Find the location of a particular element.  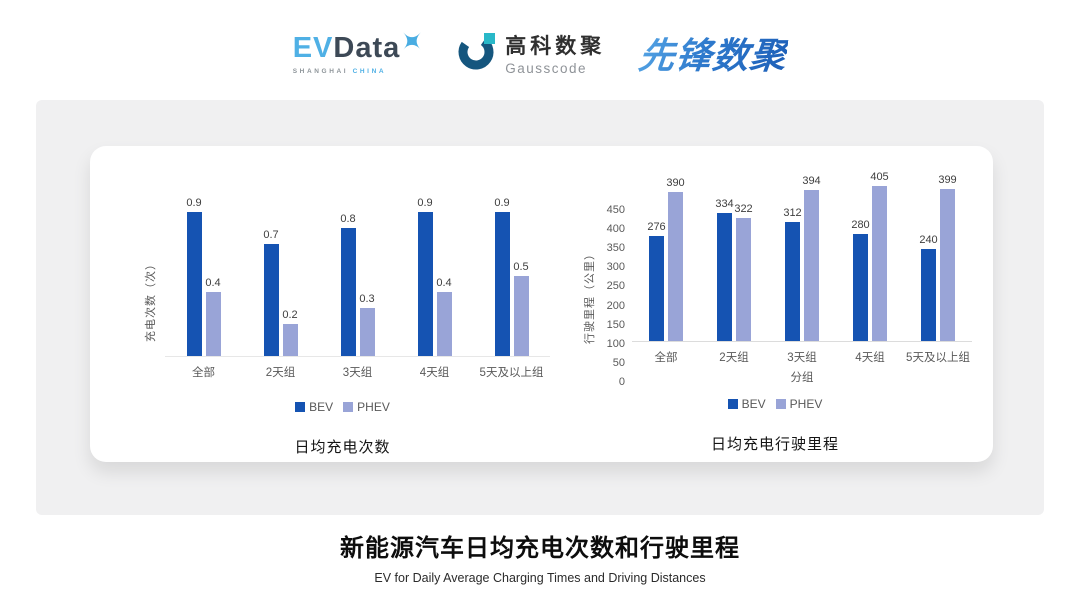

data-label: 0.2 is located at coordinates (290, 315).